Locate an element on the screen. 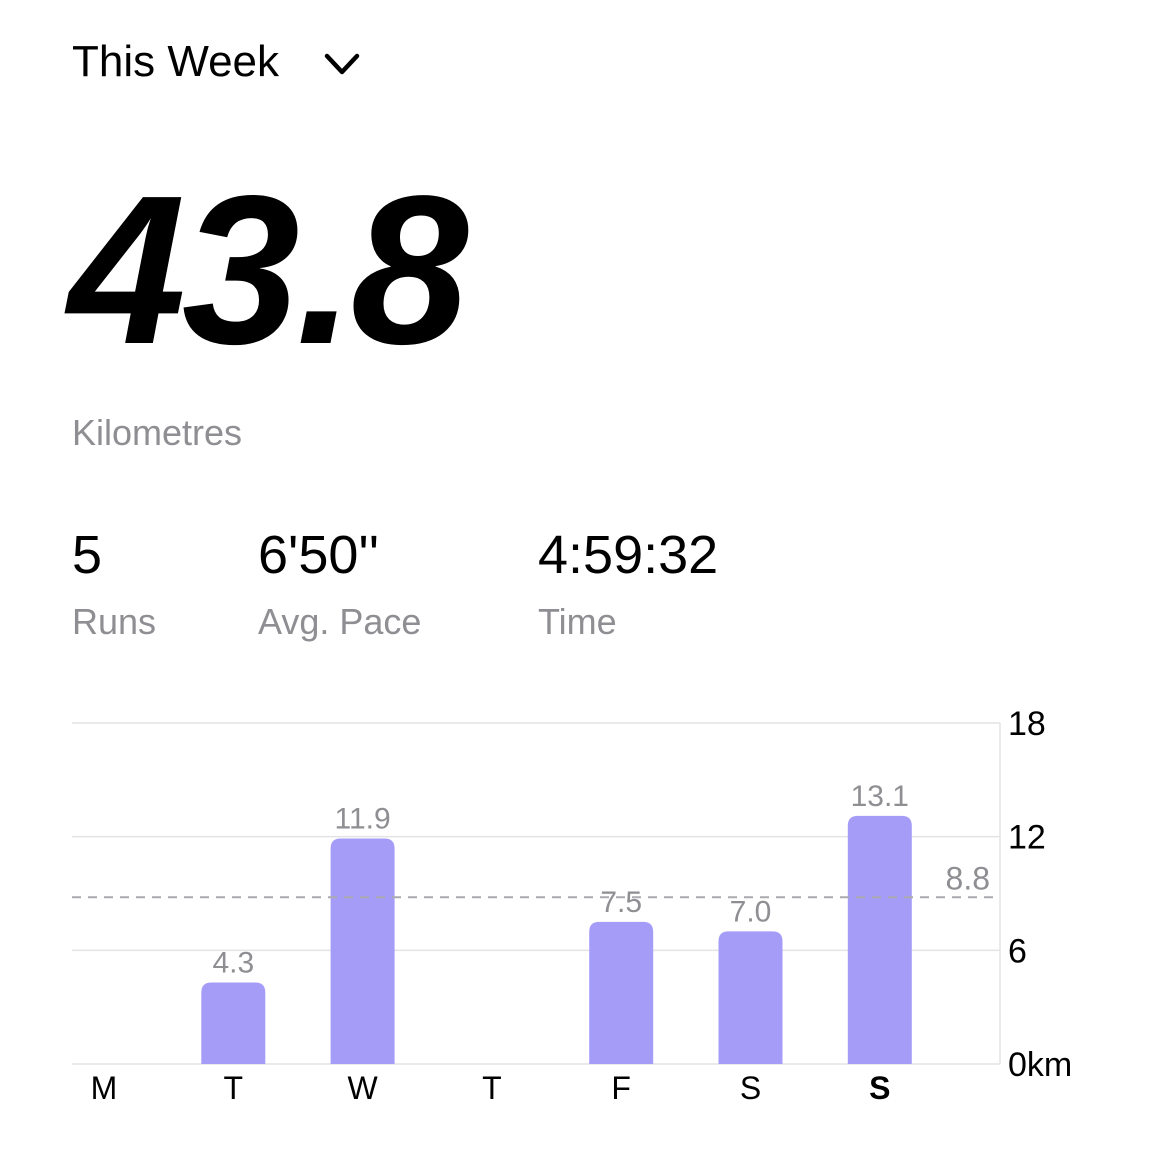  data-label: 11.9 is located at coordinates (363, 819).